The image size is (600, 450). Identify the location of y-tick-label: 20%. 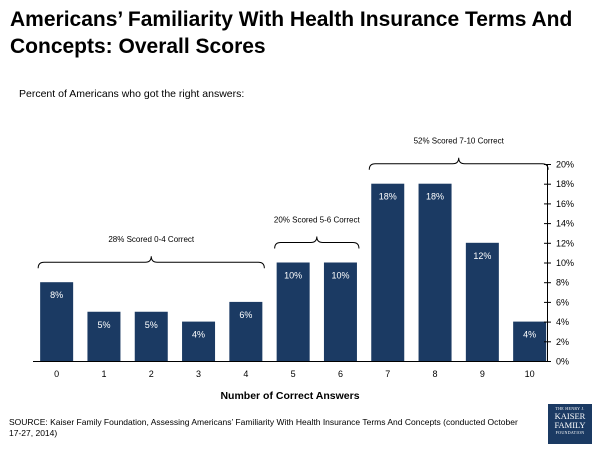
(565, 165).